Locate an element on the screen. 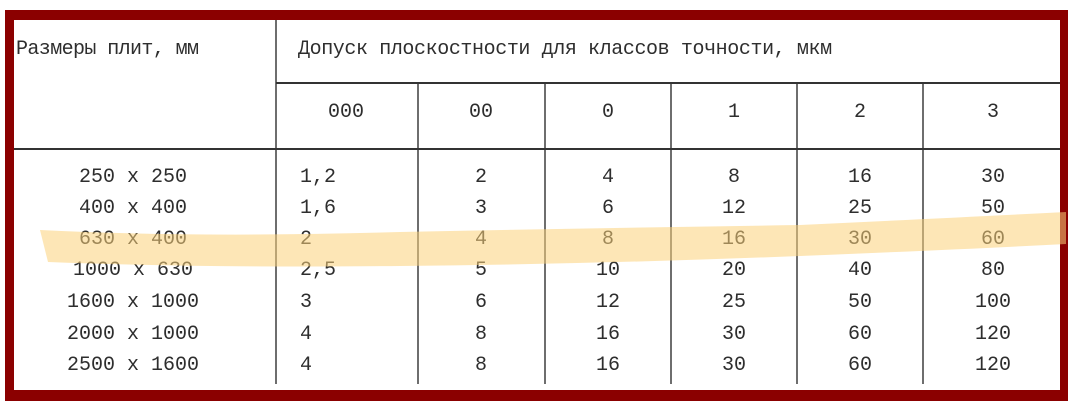 This screenshot has width=1080, height=418. class-header-000: 000 is located at coordinates (346, 112).